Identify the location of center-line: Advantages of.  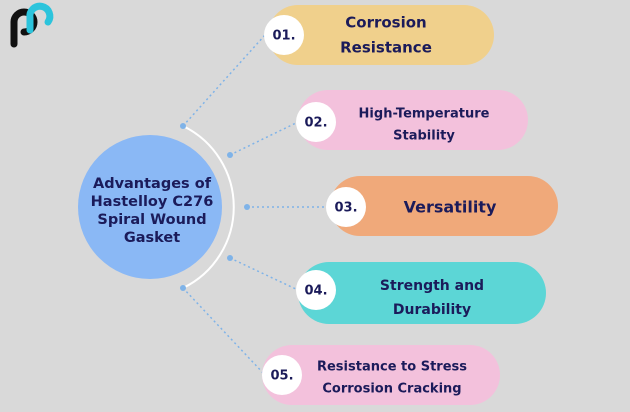
(152, 184).